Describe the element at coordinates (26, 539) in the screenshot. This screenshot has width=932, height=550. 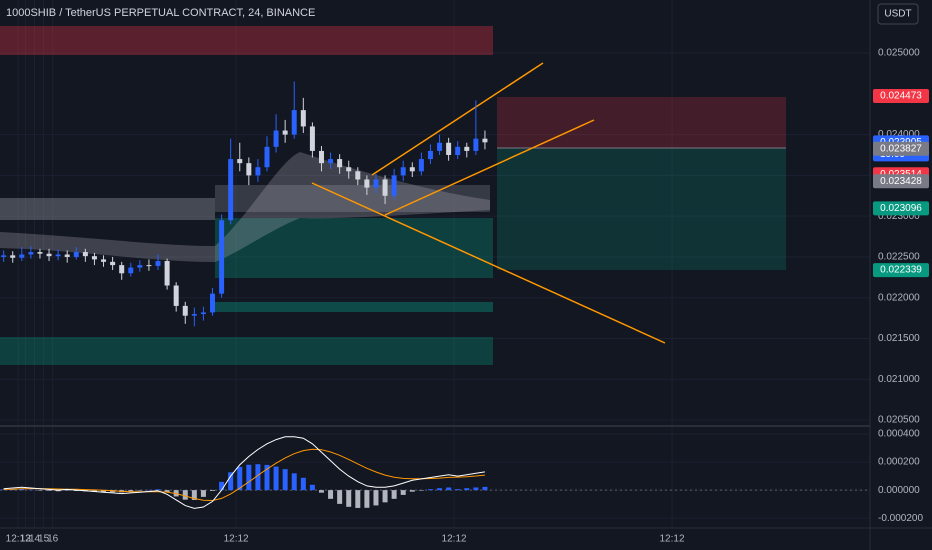
I see `x-tick-label: 13` at that location.